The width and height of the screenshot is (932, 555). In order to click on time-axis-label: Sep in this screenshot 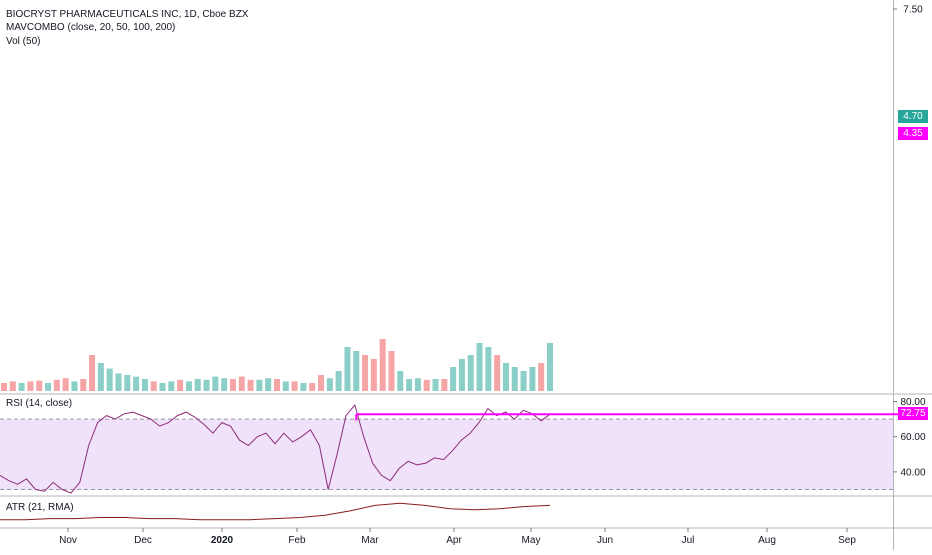, I will do `click(847, 540)`.